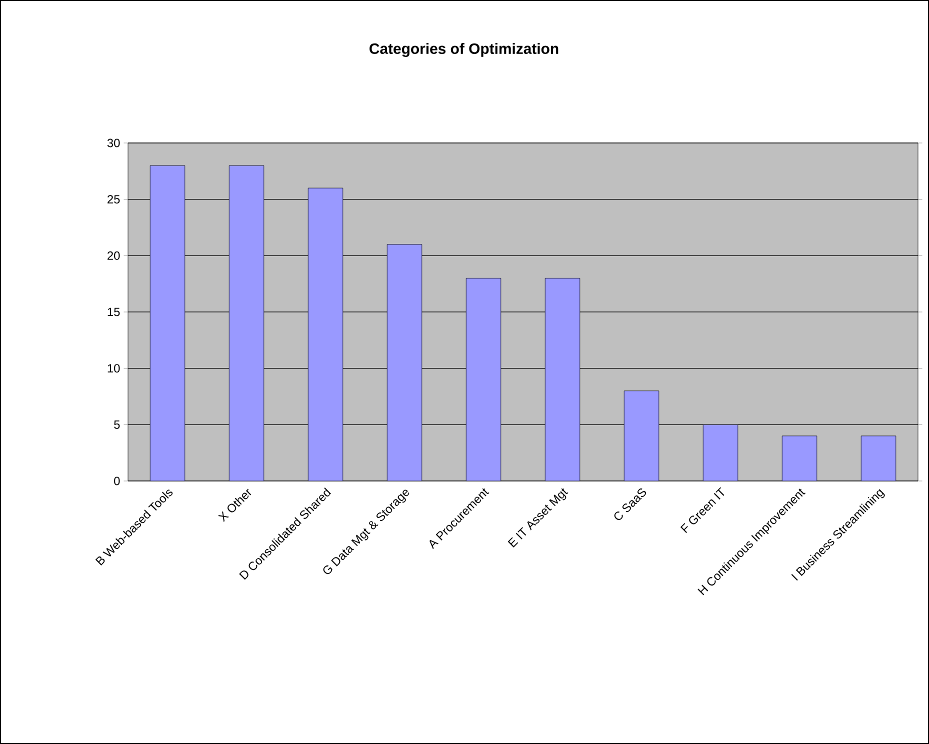 The image size is (929, 744). Describe the element at coordinates (464, 49) in the screenshot. I see `chart-title: Categories of Optimization` at that location.